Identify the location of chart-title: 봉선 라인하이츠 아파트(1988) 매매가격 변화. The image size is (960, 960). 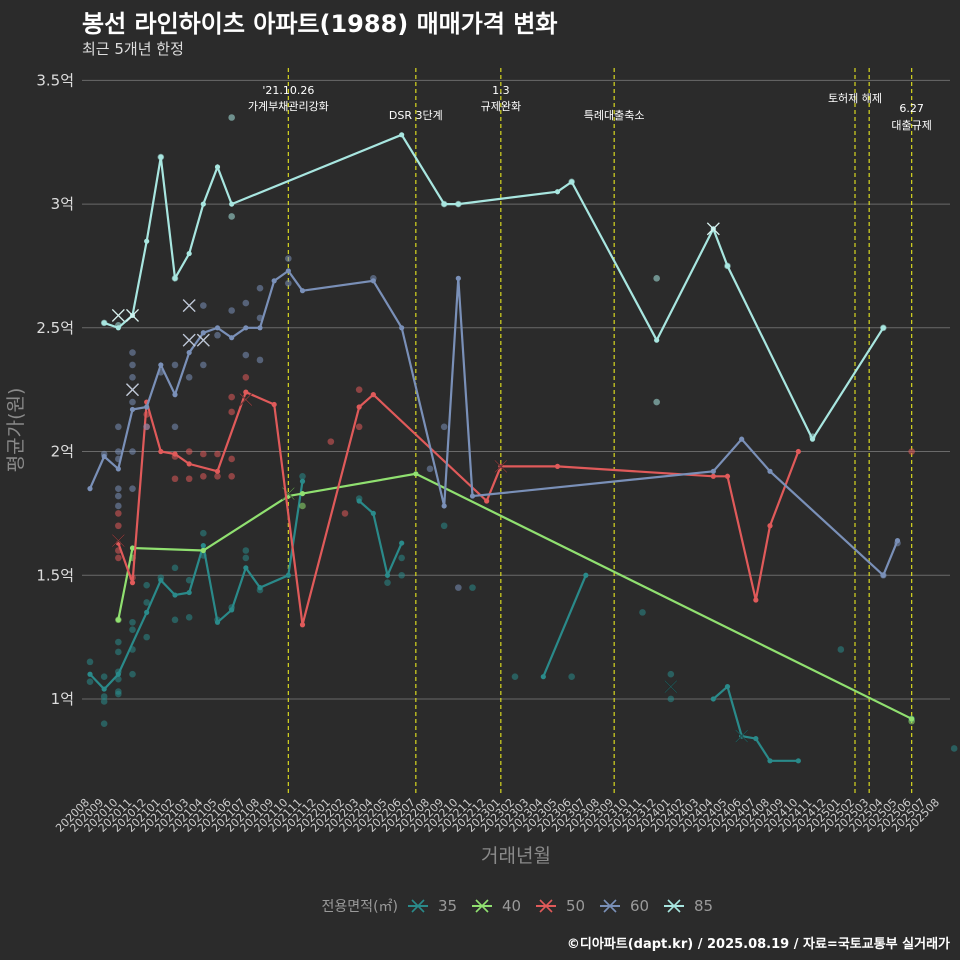
(320, 24).